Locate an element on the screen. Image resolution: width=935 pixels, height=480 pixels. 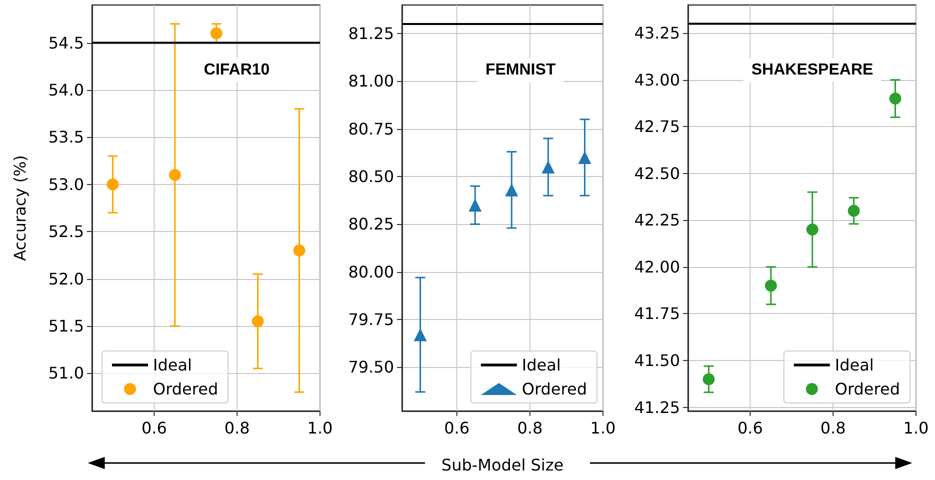
y-tick-label: 51.5 is located at coordinates (66, 326).